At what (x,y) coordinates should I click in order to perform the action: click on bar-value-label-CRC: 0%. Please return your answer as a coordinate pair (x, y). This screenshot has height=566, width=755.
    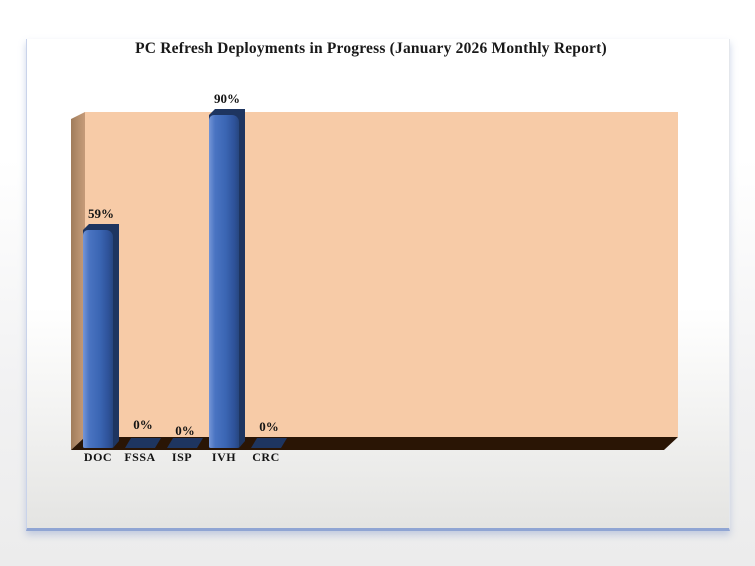
    Looking at the image, I should click on (269, 426).